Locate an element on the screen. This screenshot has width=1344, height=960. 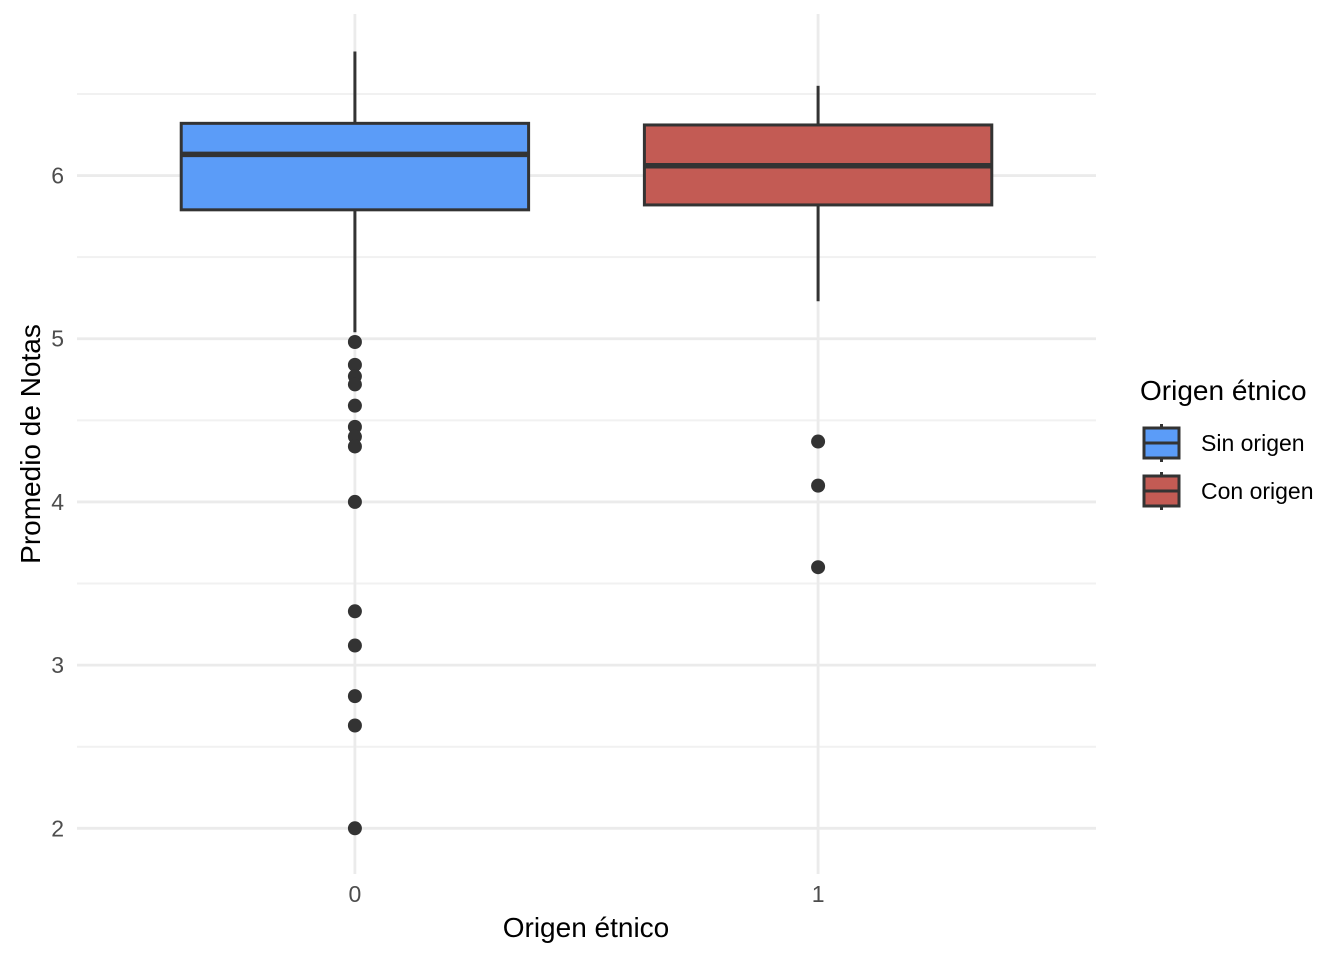
y-tick-label: 3 is located at coordinates (57, 665).